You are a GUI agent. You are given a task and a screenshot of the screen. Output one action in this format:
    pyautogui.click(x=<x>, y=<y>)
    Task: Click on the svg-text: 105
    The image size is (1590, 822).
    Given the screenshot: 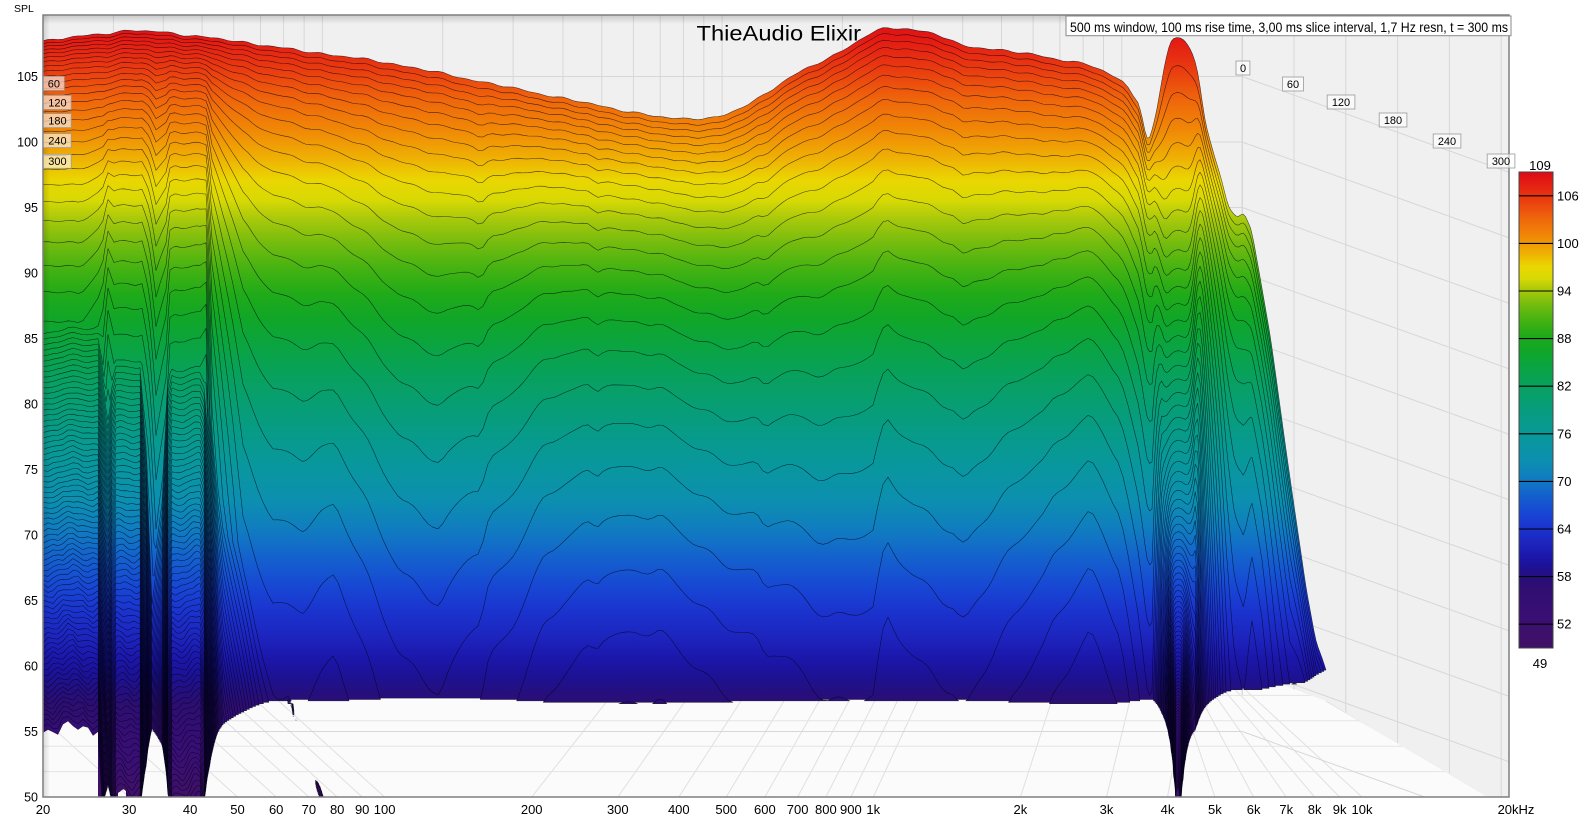 What is the action you would take?
    pyautogui.click(x=27, y=77)
    